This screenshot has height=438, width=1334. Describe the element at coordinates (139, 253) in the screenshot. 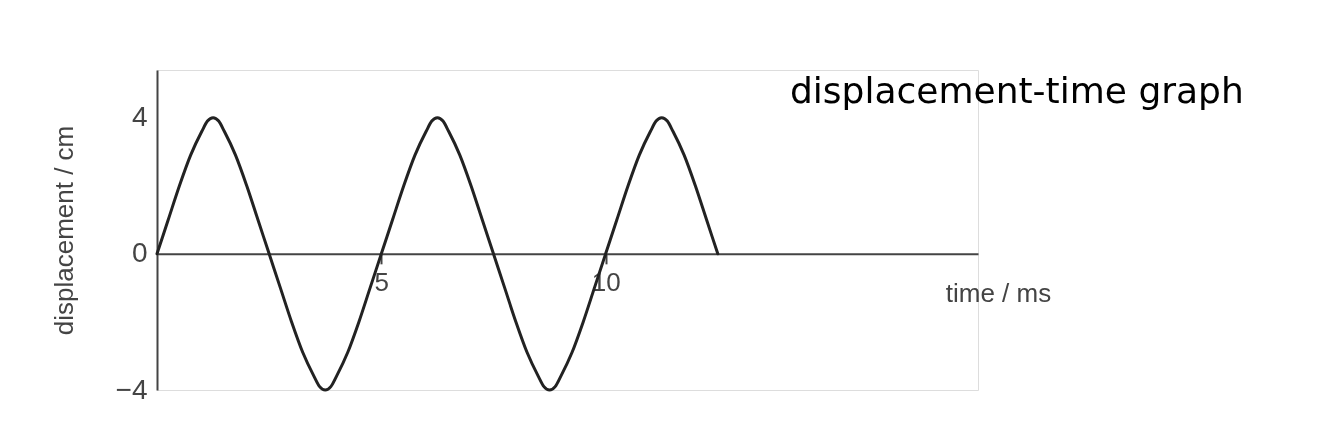

I see `y-tick-label: 0` at that location.